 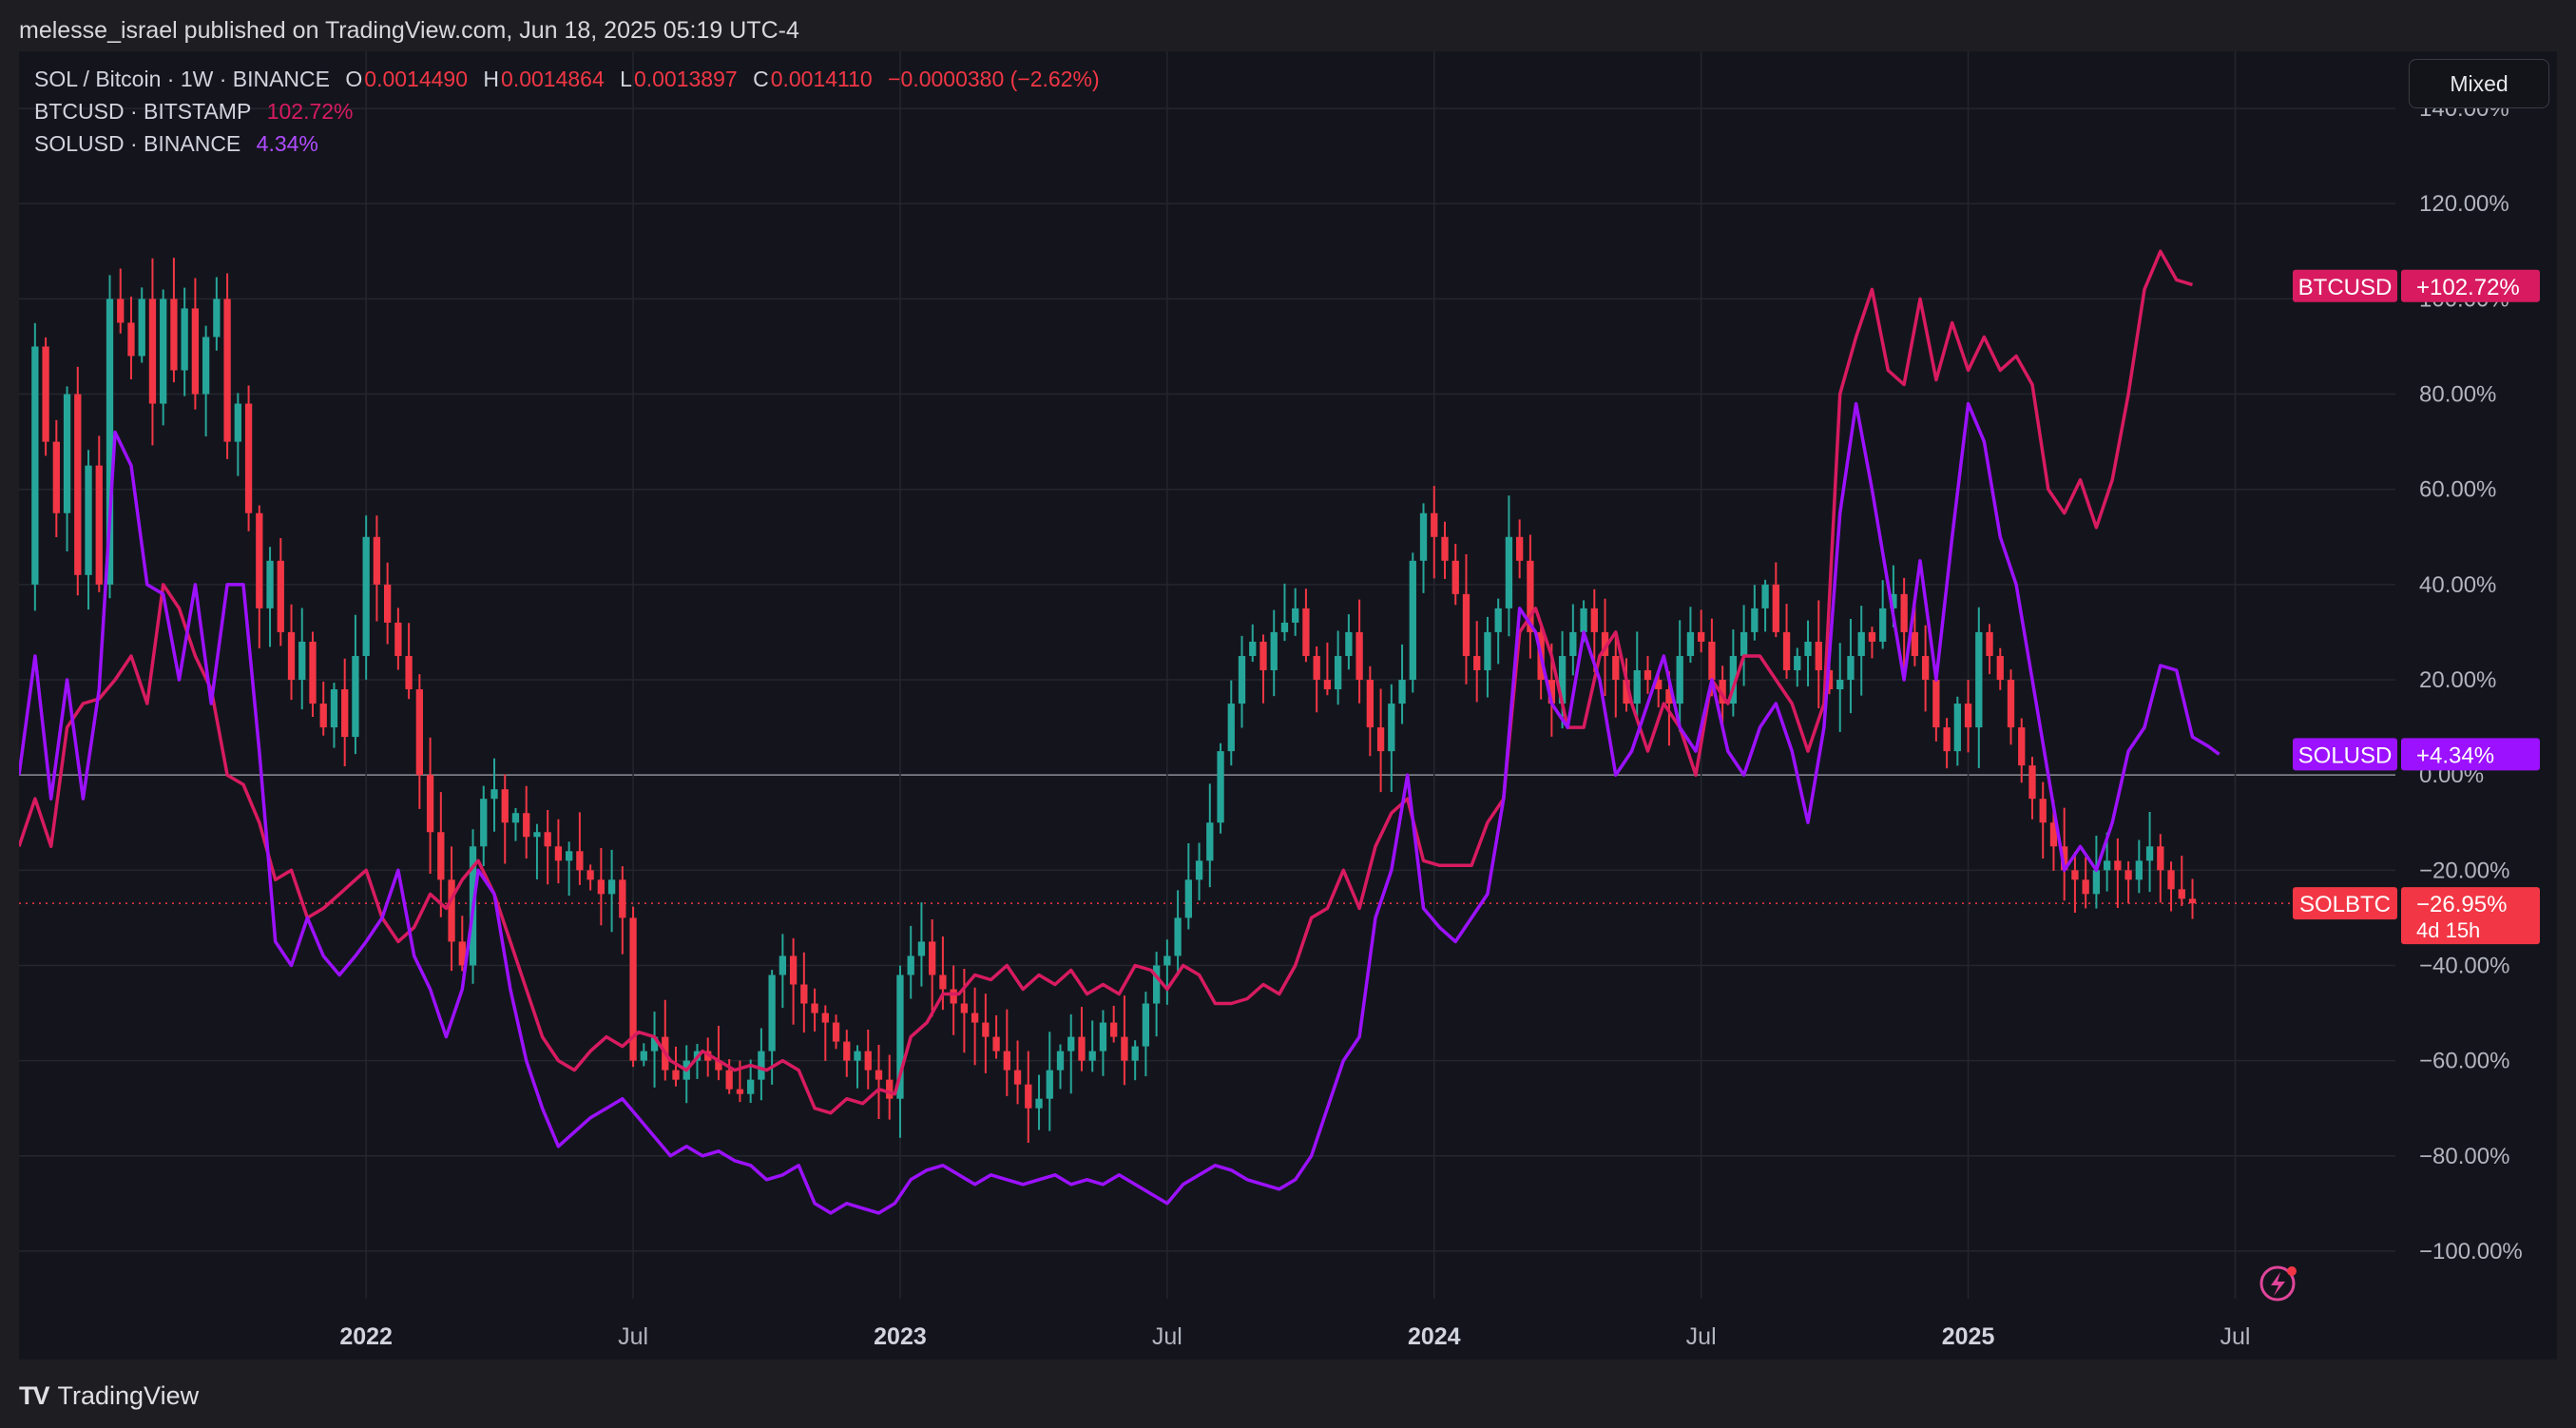 What do you see at coordinates (2457, 680) in the screenshot?
I see `y-tick-label: 20.00%` at bounding box center [2457, 680].